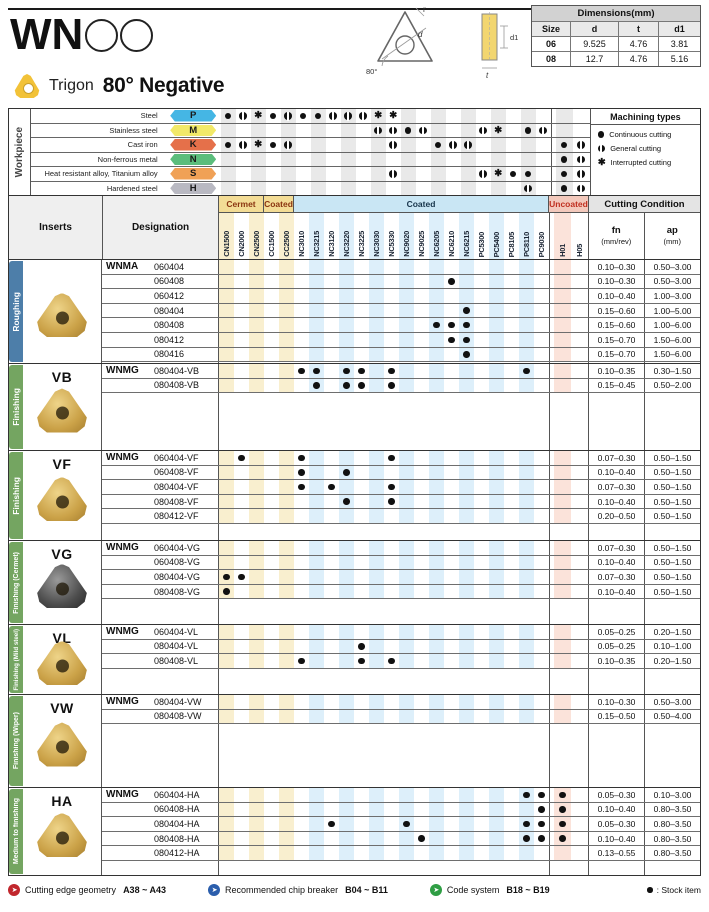 The height and width of the screenshot is (912, 709). Describe the element at coordinates (672, 716) in the screenshot. I see `ap-value: 0.50–4.00` at that location.